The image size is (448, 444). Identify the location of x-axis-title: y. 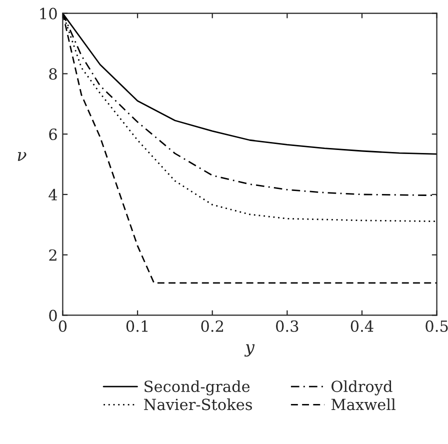
(249, 350).